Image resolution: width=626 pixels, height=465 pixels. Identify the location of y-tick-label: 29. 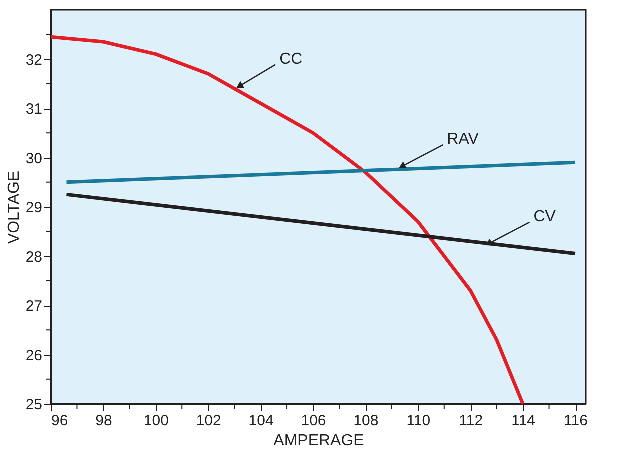
(34, 208).